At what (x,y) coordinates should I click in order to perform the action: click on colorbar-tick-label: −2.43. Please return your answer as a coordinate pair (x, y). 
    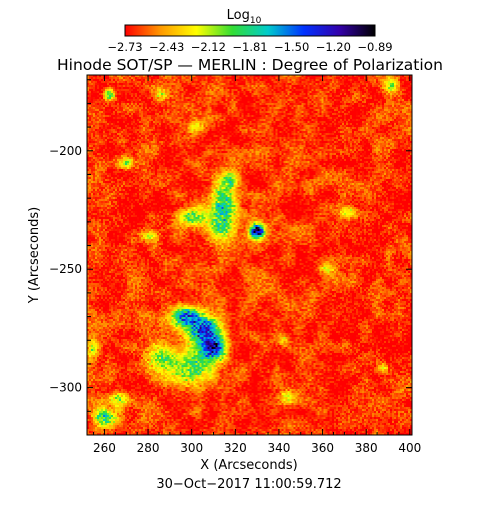
    Looking at the image, I should click on (166, 47).